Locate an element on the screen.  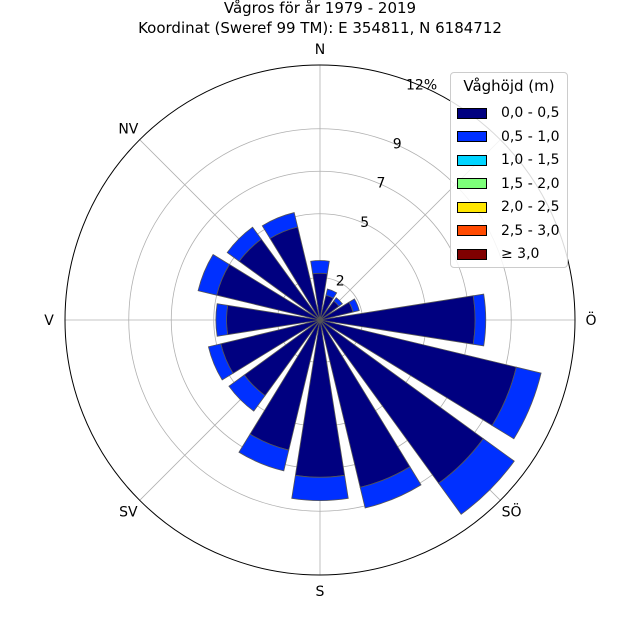
legend-label: 1,5 - 2,0 is located at coordinates (530, 183).